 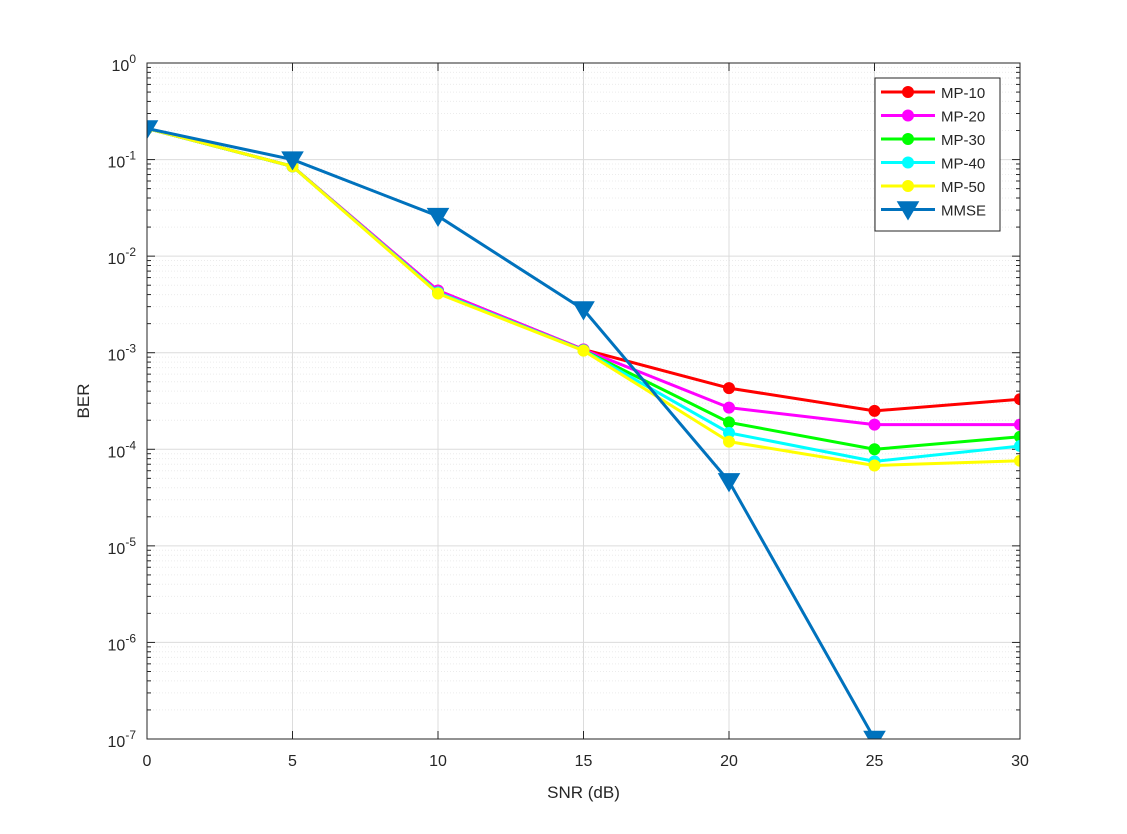 What do you see at coordinates (122, 449) in the screenshot?
I see `y-tick-label: 10⁻⁴` at bounding box center [122, 449].